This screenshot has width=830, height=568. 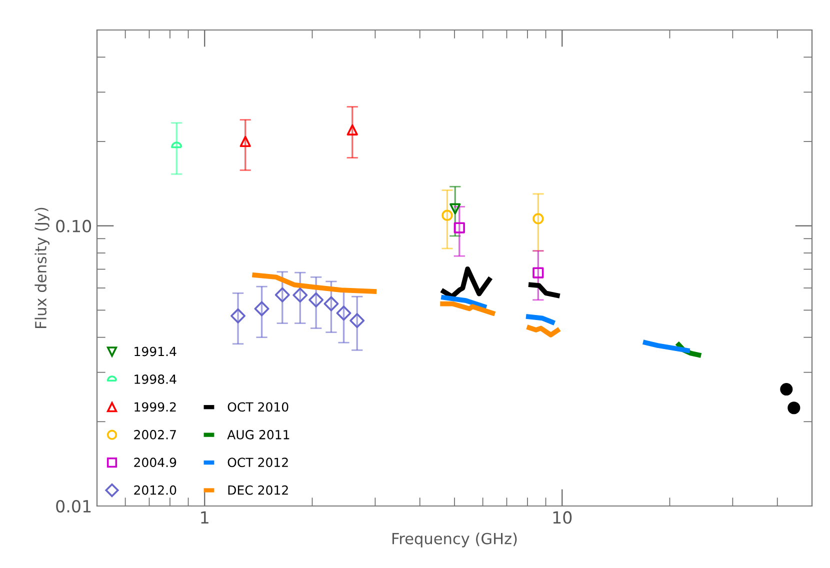 I want to click on y-tick-label: 0.10, so click(x=74, y=226).